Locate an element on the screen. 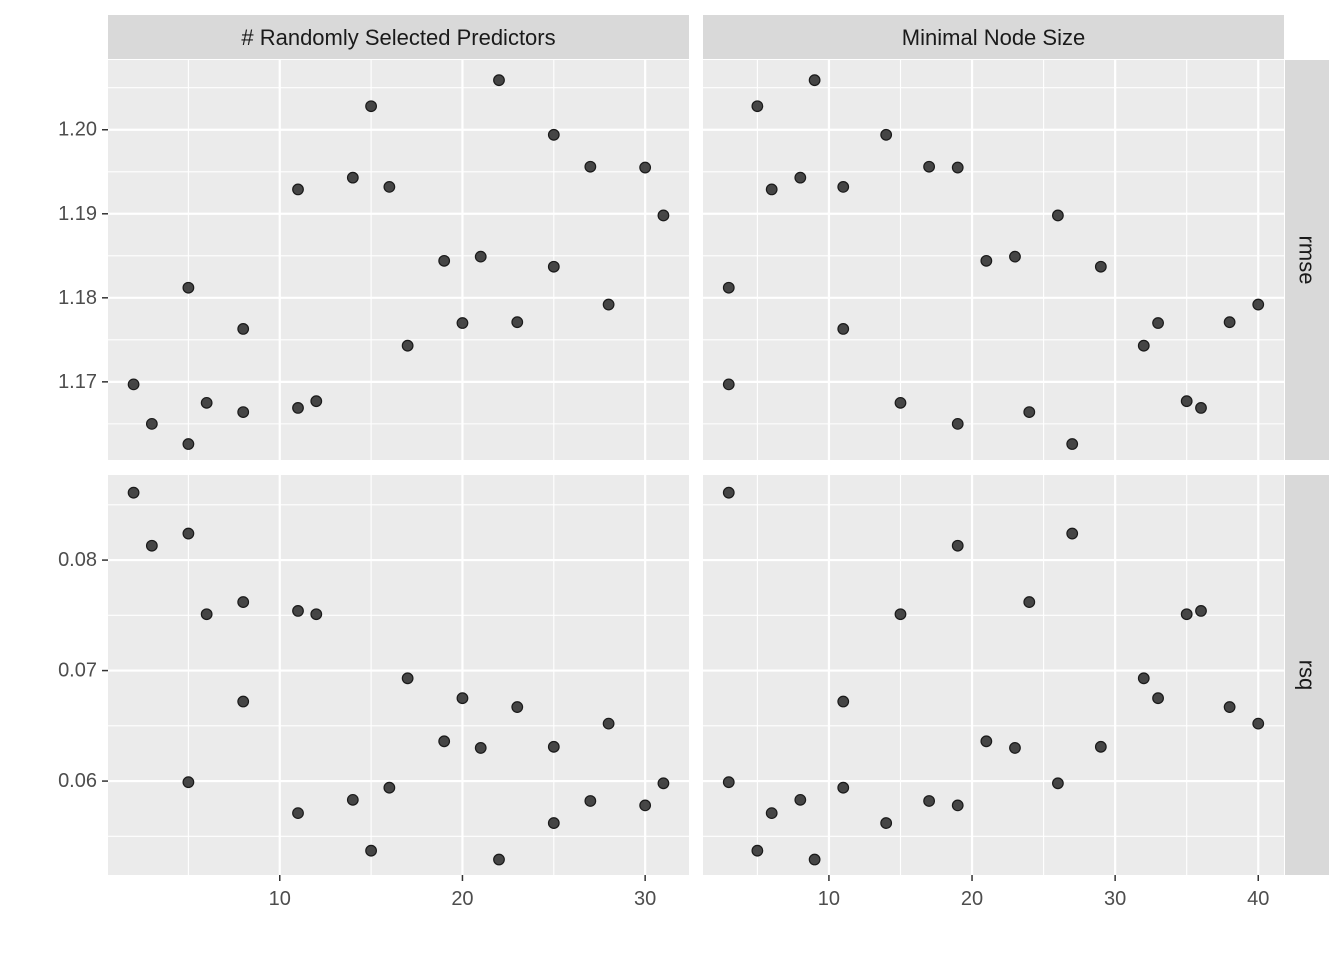 The height and width of the screenshot is (960, 1344). x-axis-mtry: 10 20 30 is located at coordinates (462, 892).